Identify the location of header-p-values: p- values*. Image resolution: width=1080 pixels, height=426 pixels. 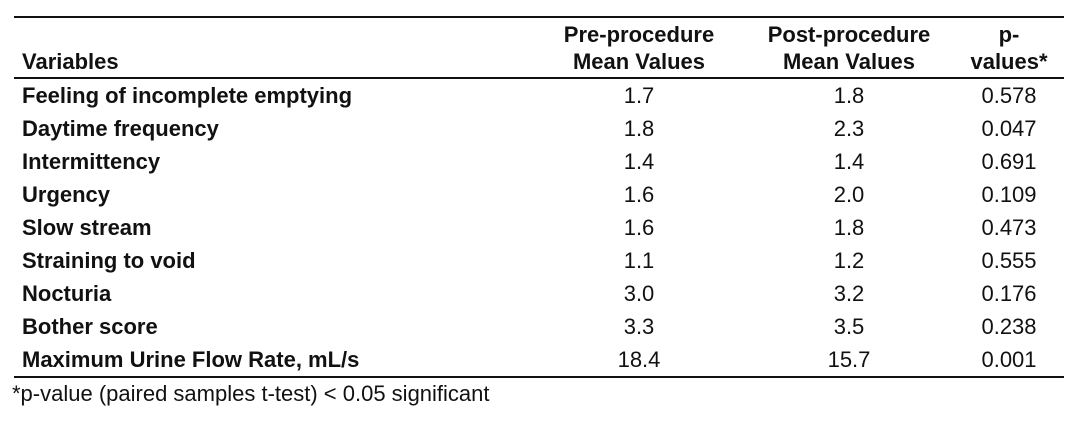
(1009, 48).